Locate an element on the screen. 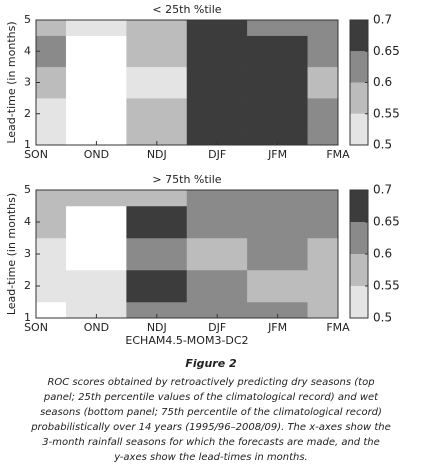 The image size is (422, 476). panel-title: > 75th %tile is located at coordinates (186, 179).